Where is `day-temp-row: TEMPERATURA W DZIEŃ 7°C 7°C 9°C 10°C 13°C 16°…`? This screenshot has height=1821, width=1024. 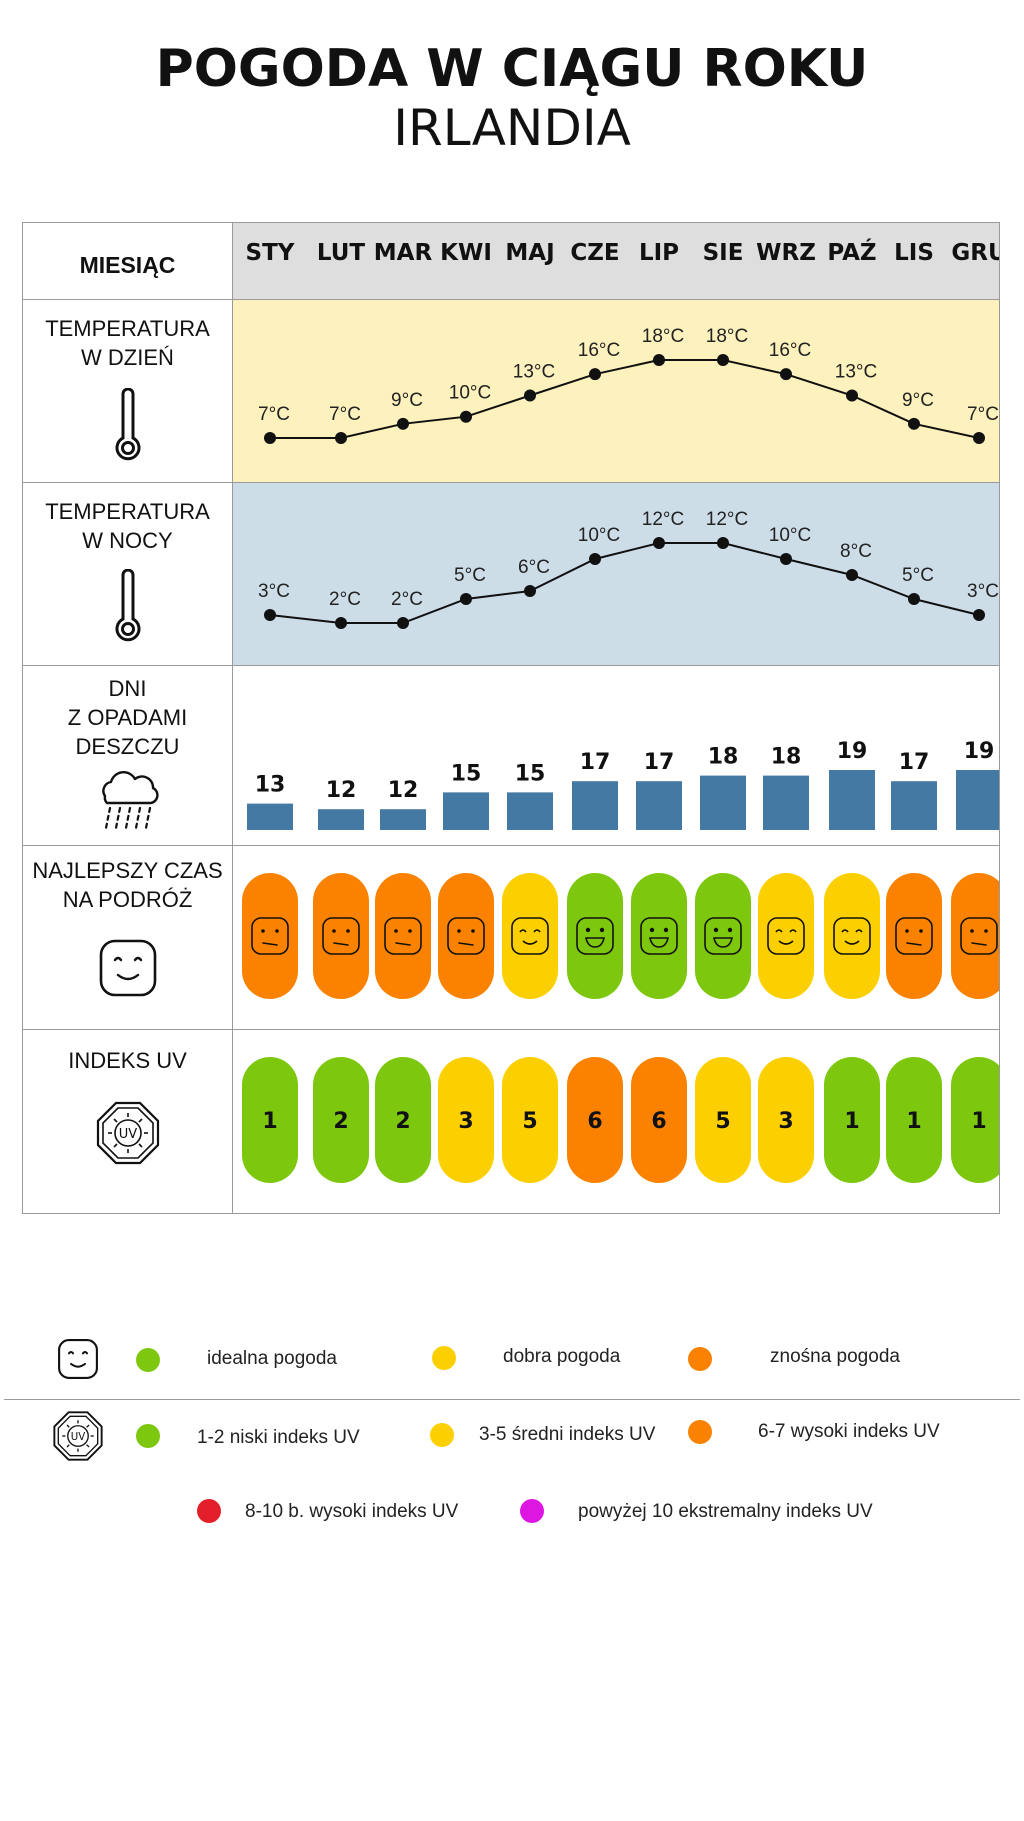
day-temp-row: TEMPERATURA W DZIEŃ 7°C 7°C 9°C 10°C 13°C 16°… is located at coordinates (511, 391).